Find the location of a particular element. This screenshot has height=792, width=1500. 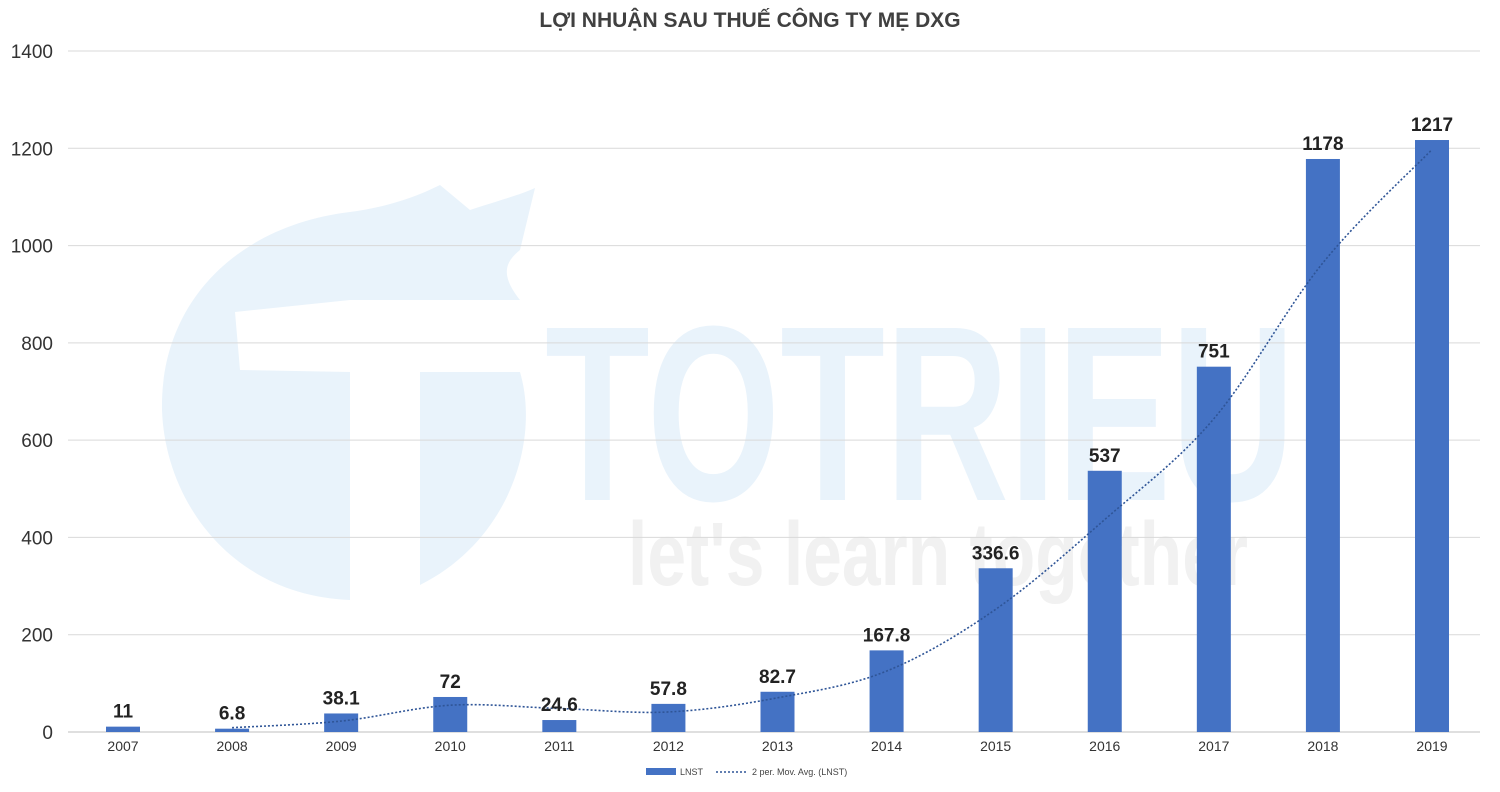

legend-label-bar: LNST is located at coordinates (692, 772).